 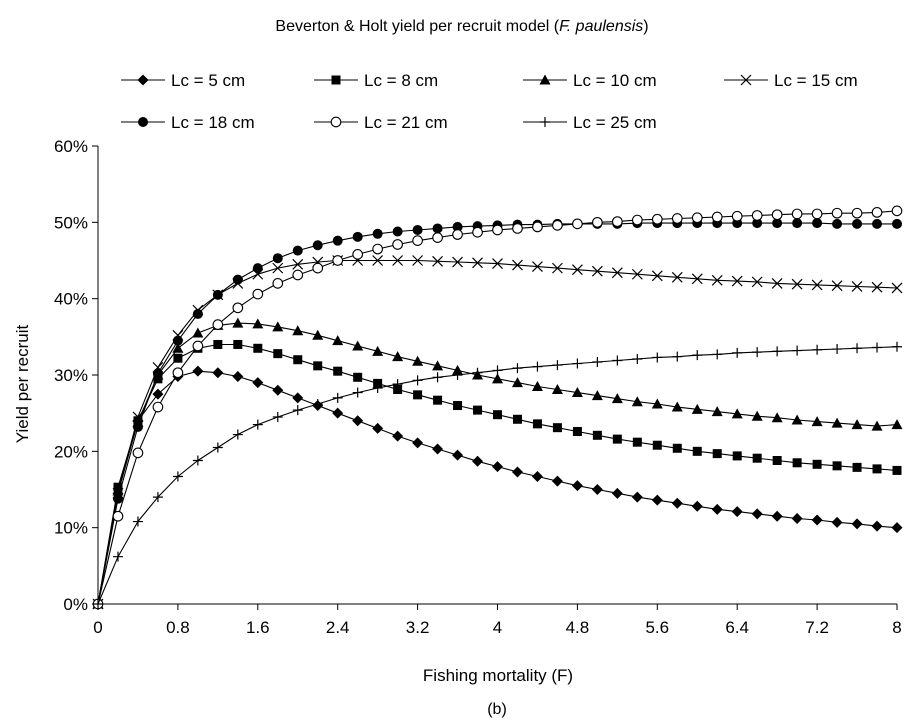 I want to click on x-tick-label: 5.6, so click(x=657, y=627).